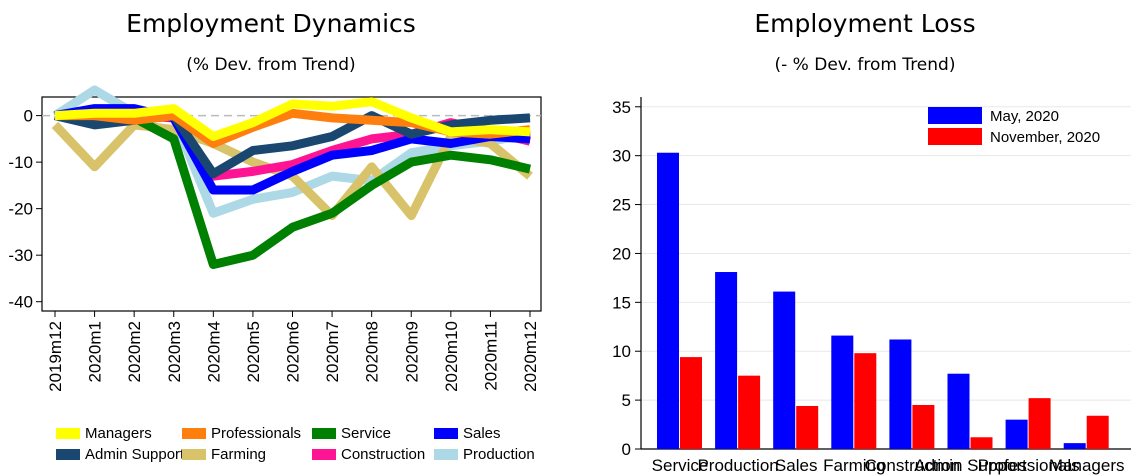 Image resolution: width=1132 pixels, height=476 pixels. Describe the element at coordinates (366, 433) in the screenshot. I see `legend-label-service: Service` at that location.